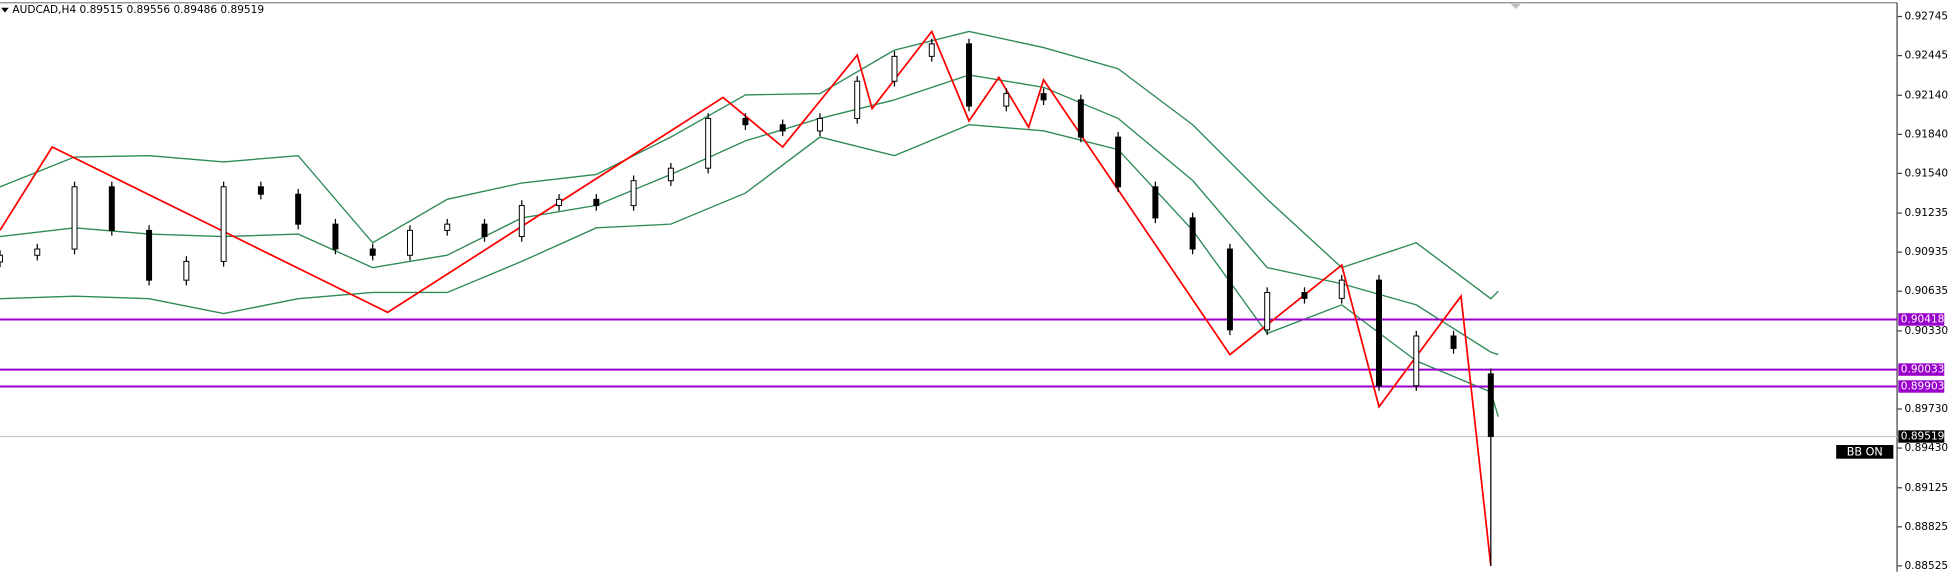 The width and height of the screenshot is (1948, 572). Describe the element at coordinates (1926, 95) in the screenshot. I see `y-tick-label: 0.92140` at that location.